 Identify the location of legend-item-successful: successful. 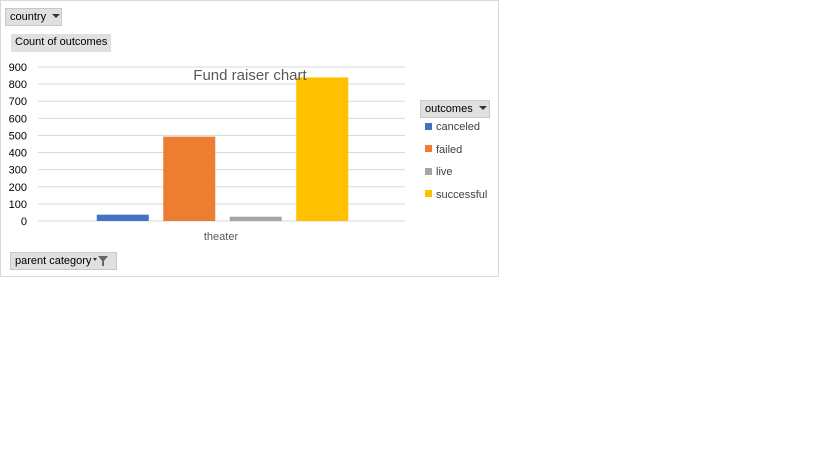
(456, 195).